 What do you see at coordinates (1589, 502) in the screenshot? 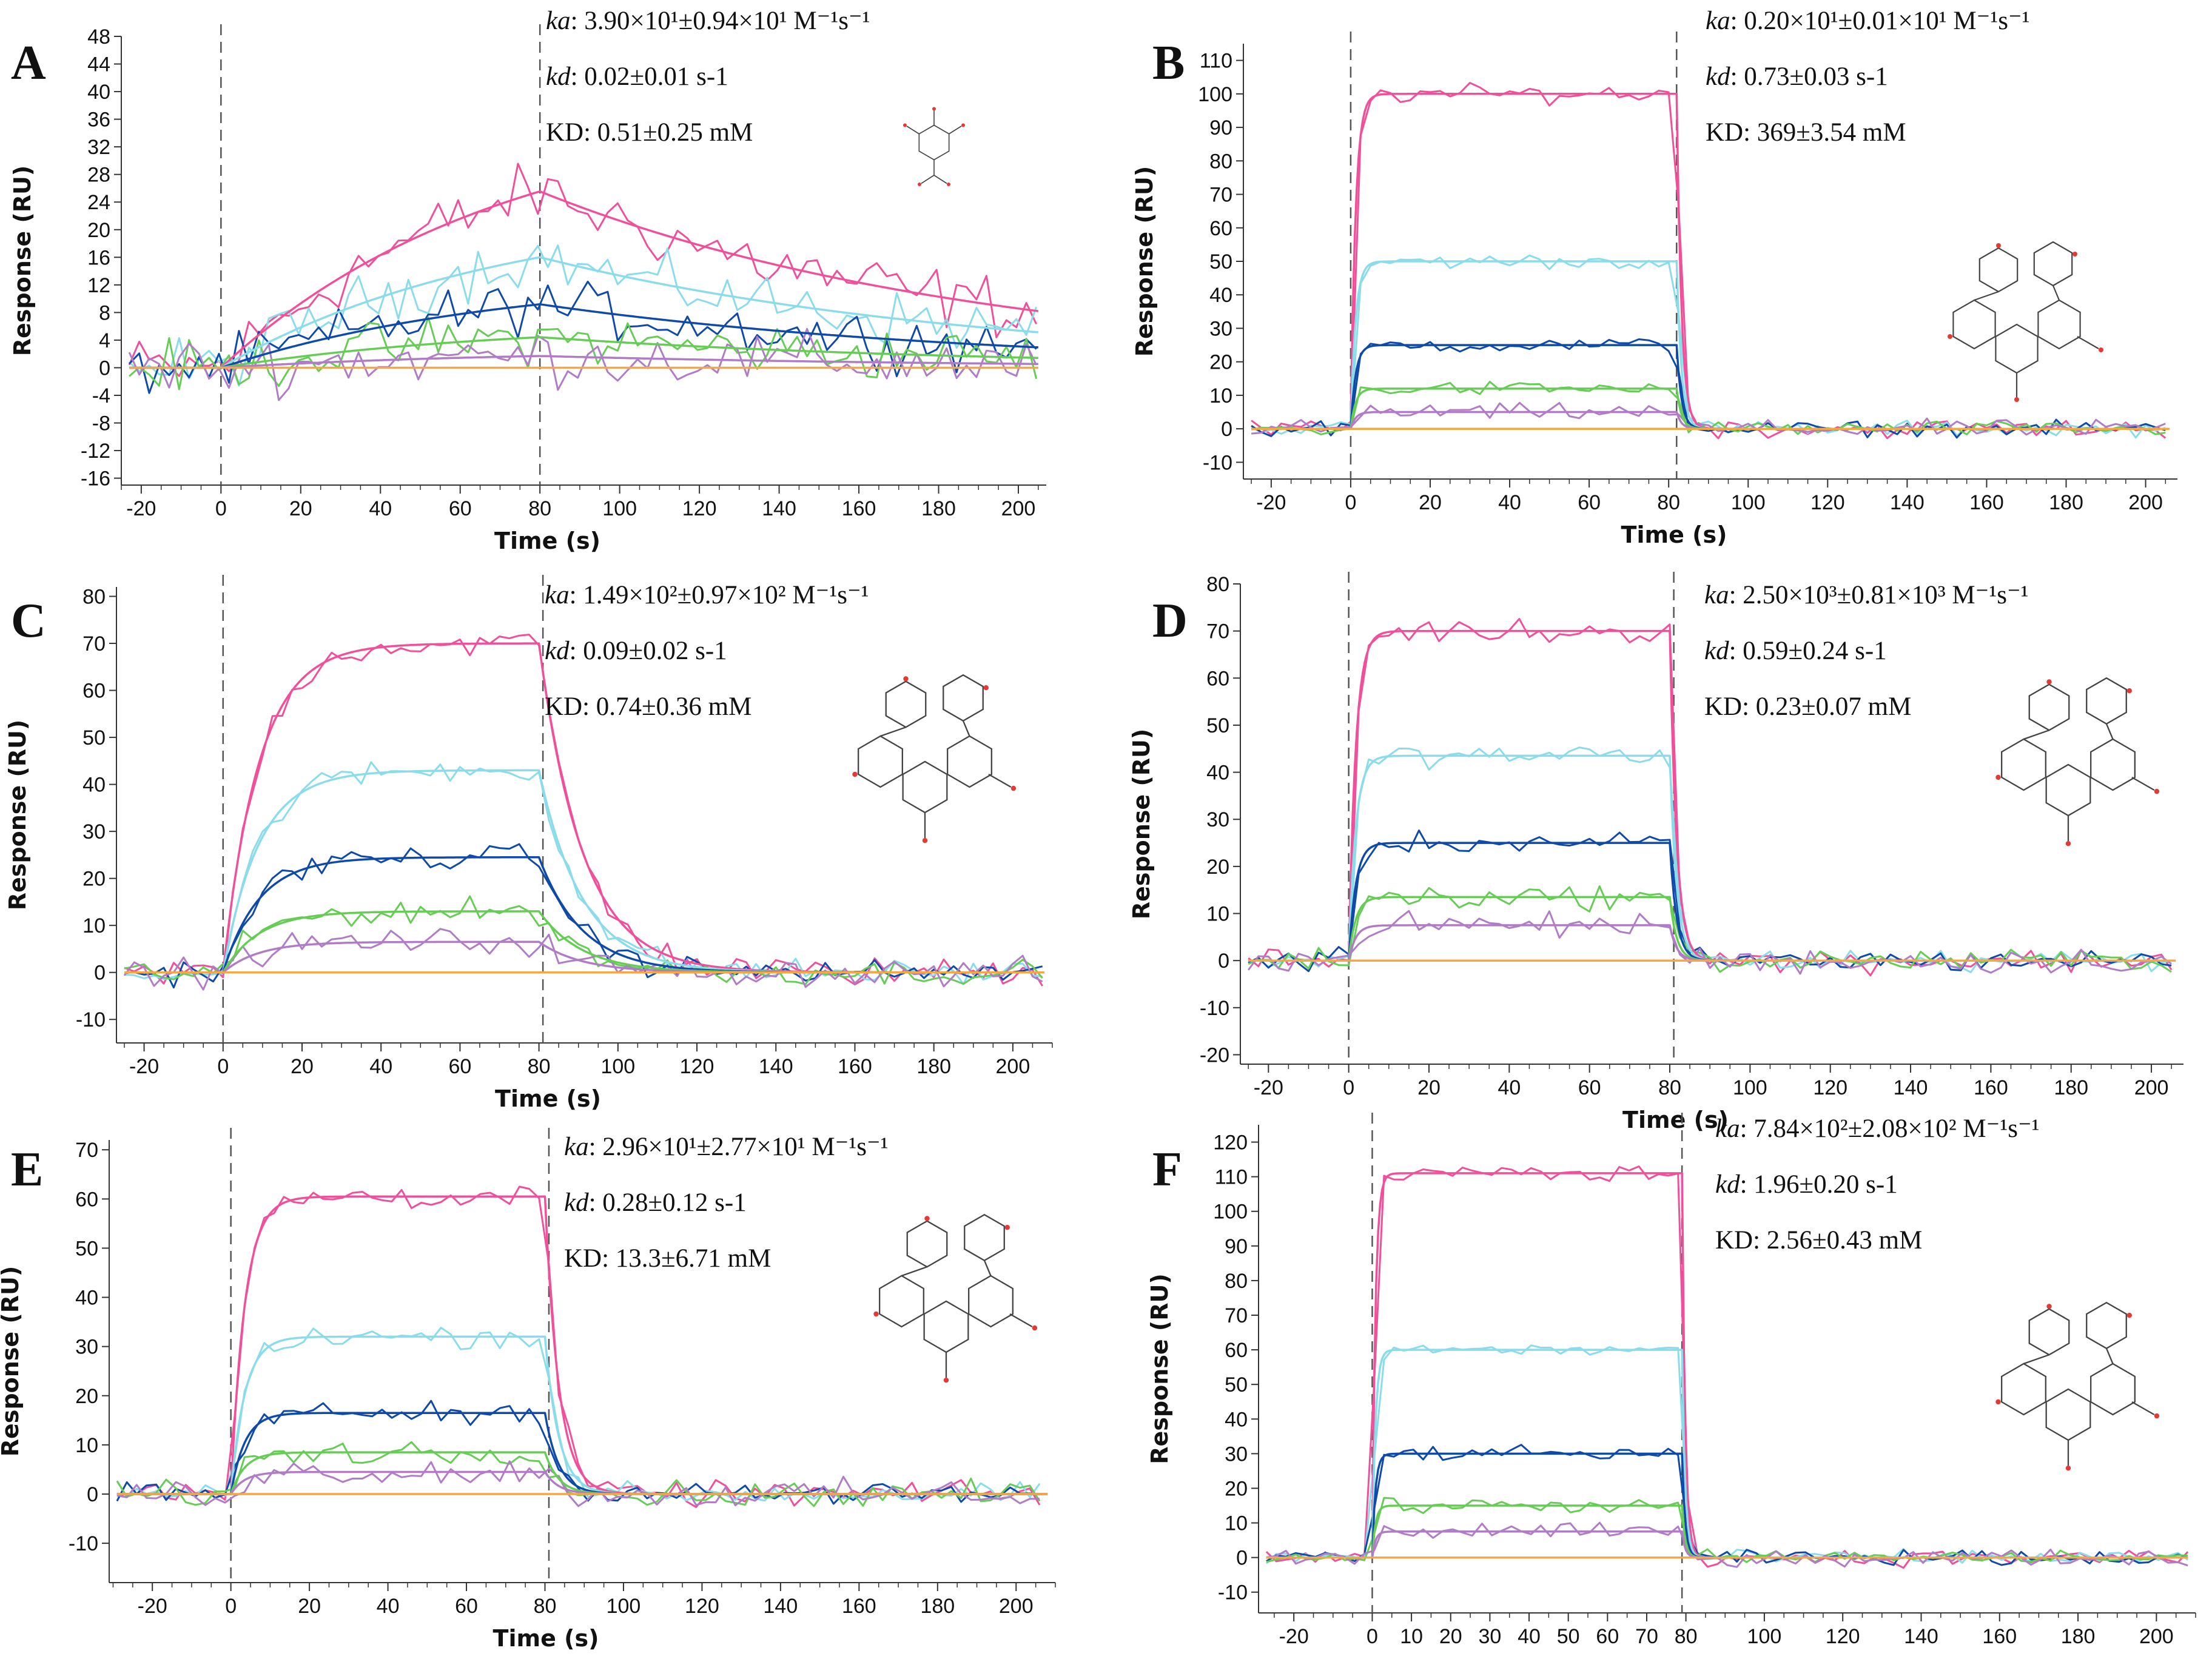
I see `x-tick-label: 60` at bounding box center [1589, 502].